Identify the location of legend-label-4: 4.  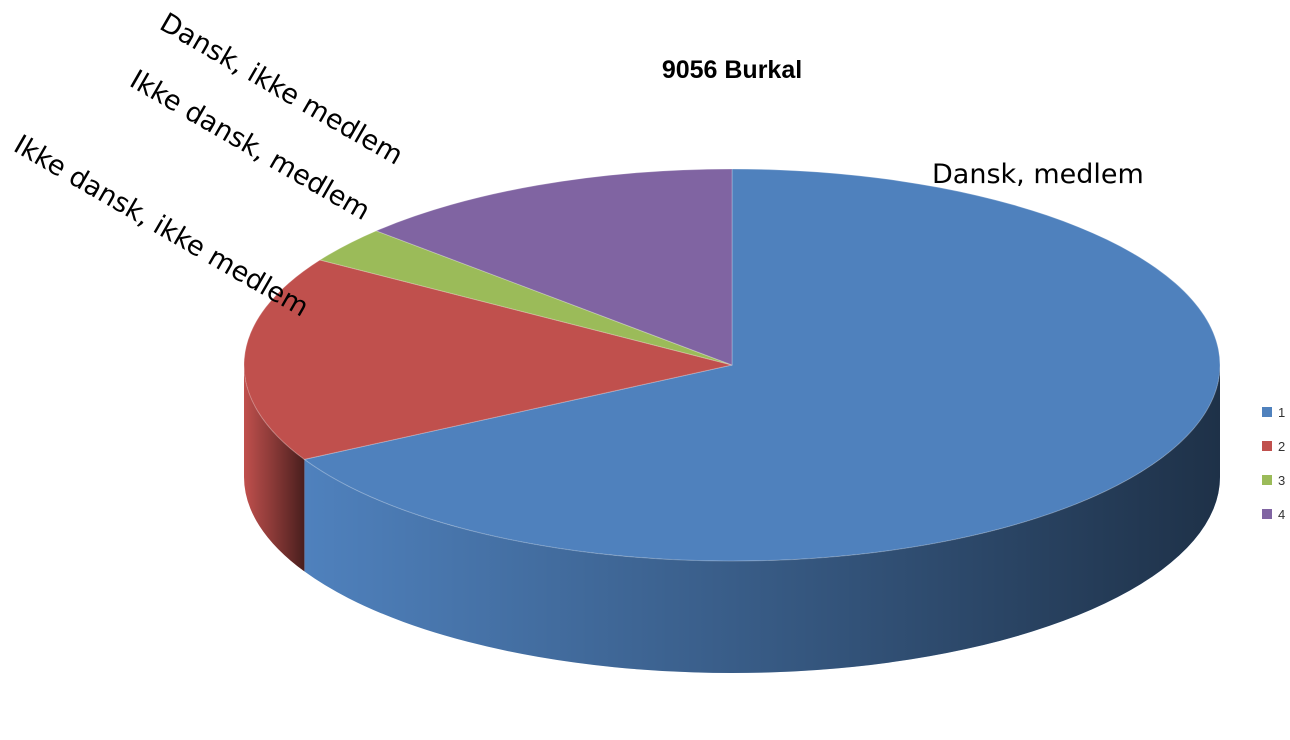
(1281, 514).